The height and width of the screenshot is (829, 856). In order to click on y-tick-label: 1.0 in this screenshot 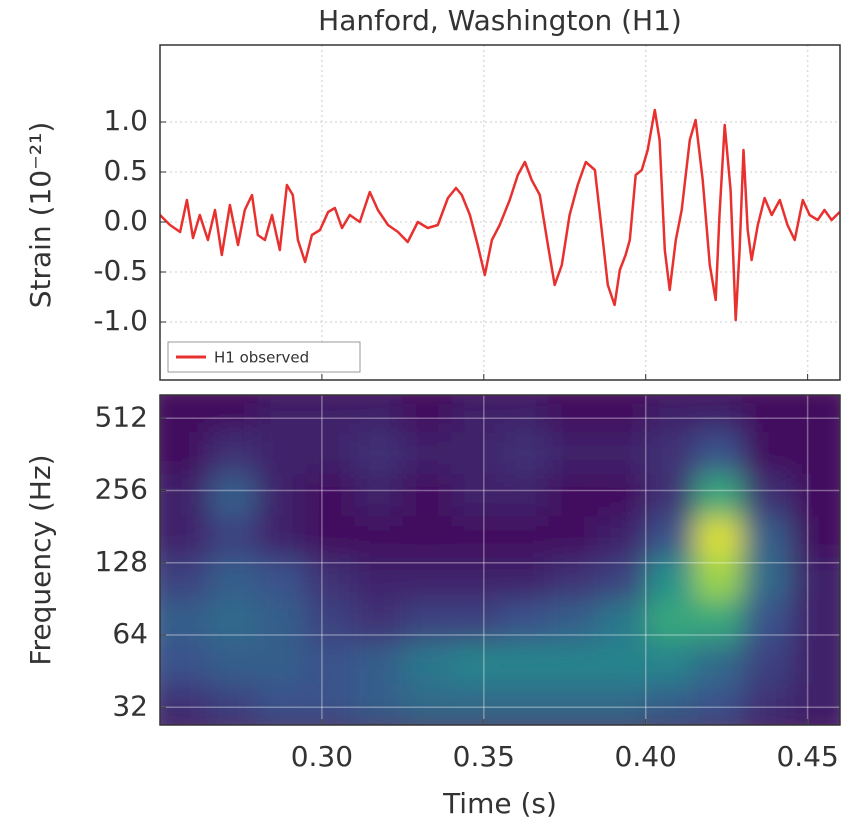, I will do `click(125, 120)`.